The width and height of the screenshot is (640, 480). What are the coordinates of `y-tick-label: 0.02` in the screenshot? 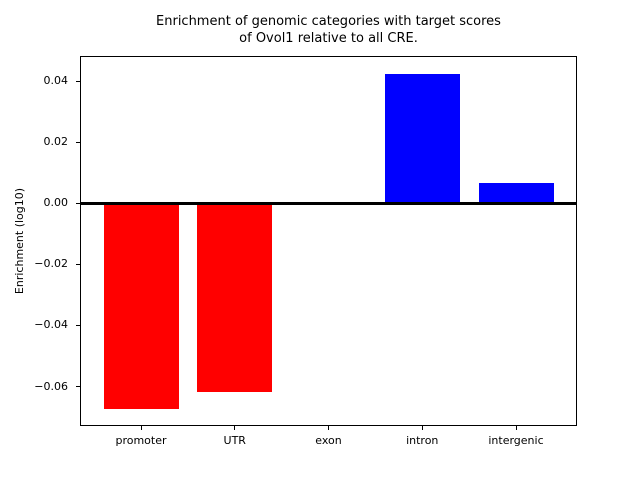 It's located at (56, 142).